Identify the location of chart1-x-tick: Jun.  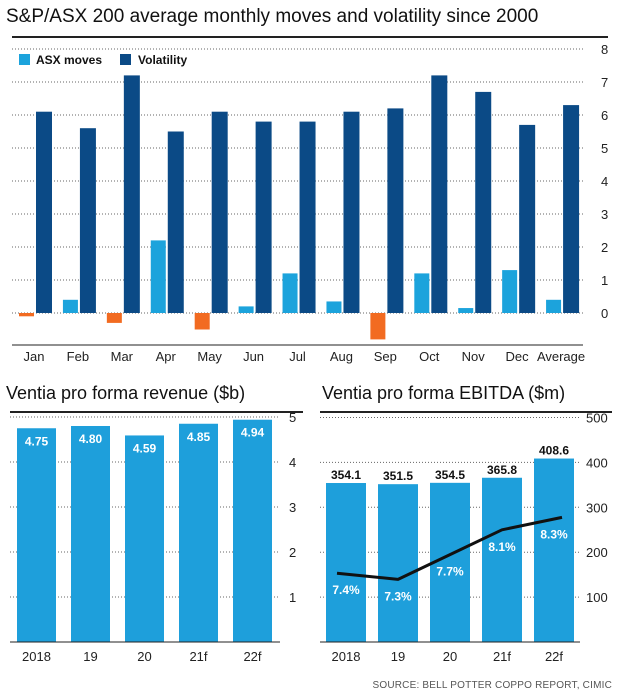
(253, 356).